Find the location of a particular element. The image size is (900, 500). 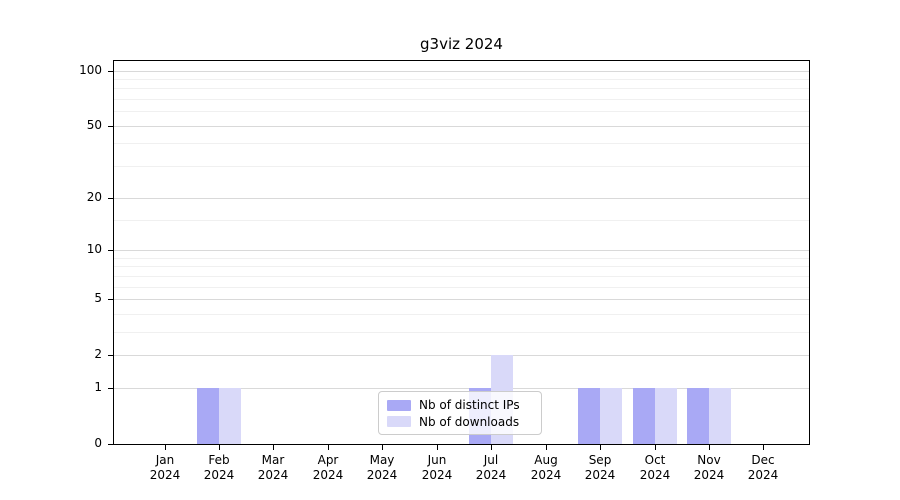

x-tick-month: Dec is located at coordinates (763, 460).